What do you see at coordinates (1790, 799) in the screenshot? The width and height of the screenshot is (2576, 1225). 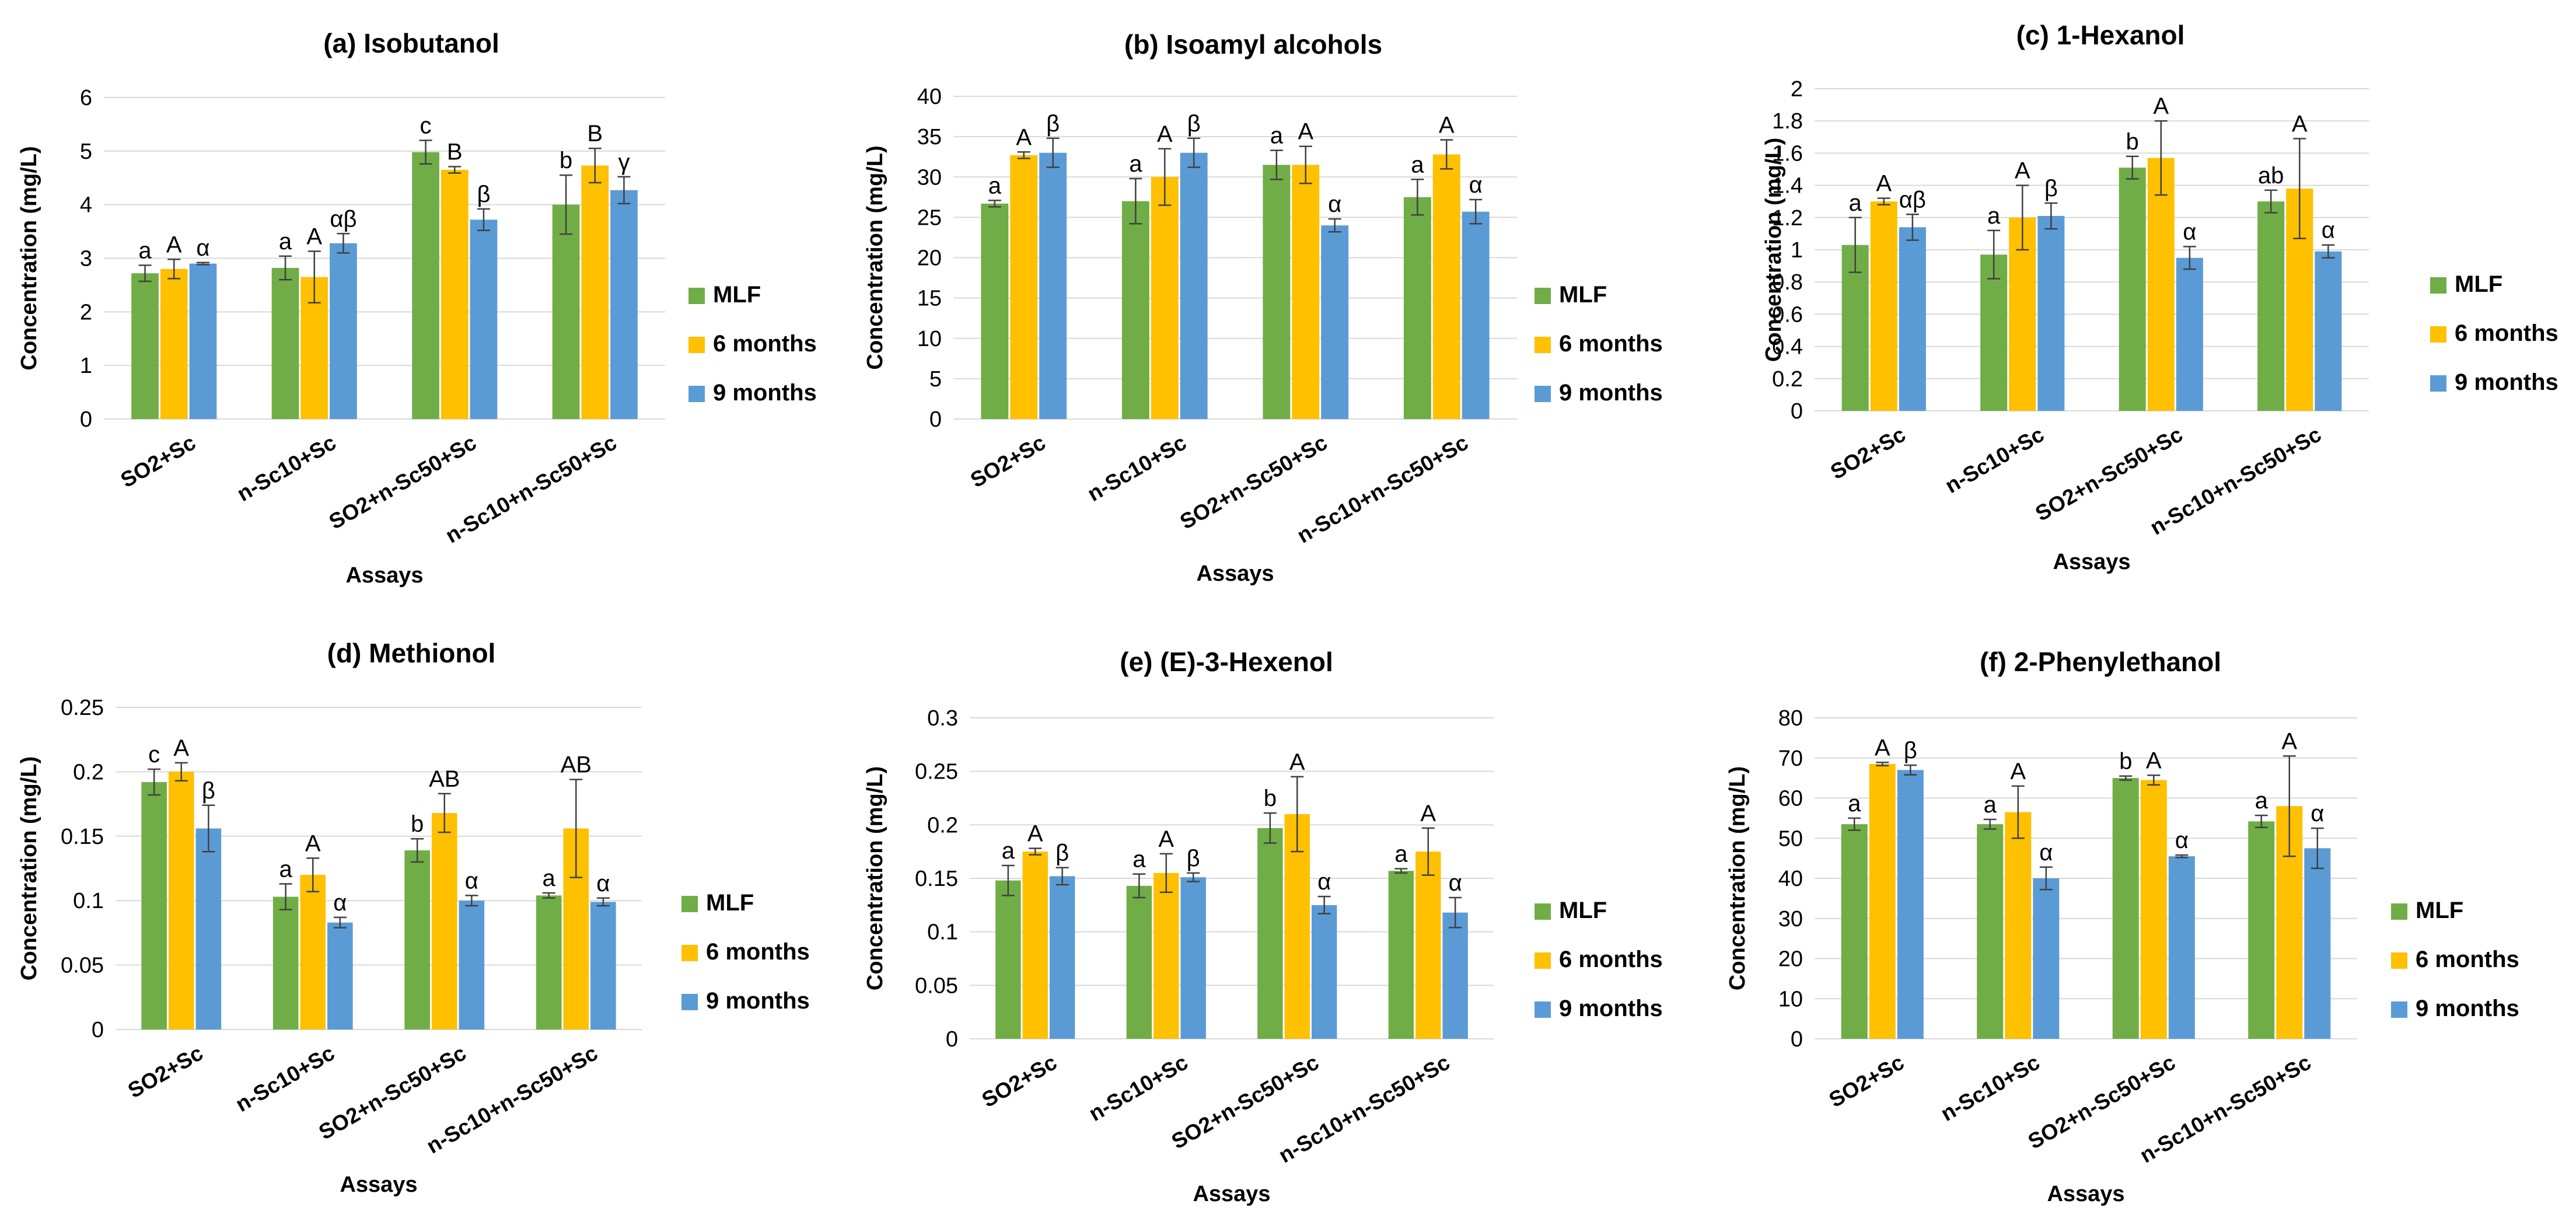 I see `y-tick-label: 60` at bounding box center [1790, 799].